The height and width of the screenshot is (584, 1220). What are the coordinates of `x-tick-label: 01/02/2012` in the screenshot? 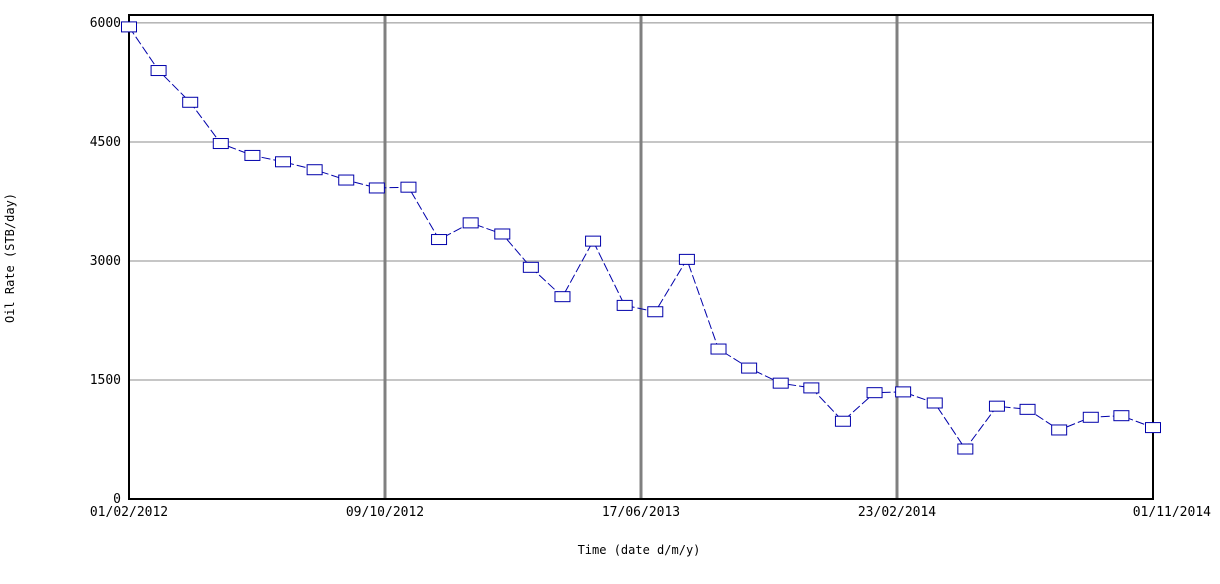 It's located at (129, 512).